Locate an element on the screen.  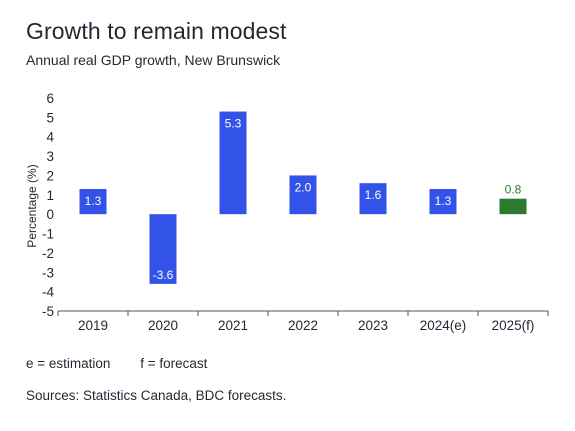
chart-subtitle: Annual real GDP growth, New Brunswick is located at coordinates (153, 60).